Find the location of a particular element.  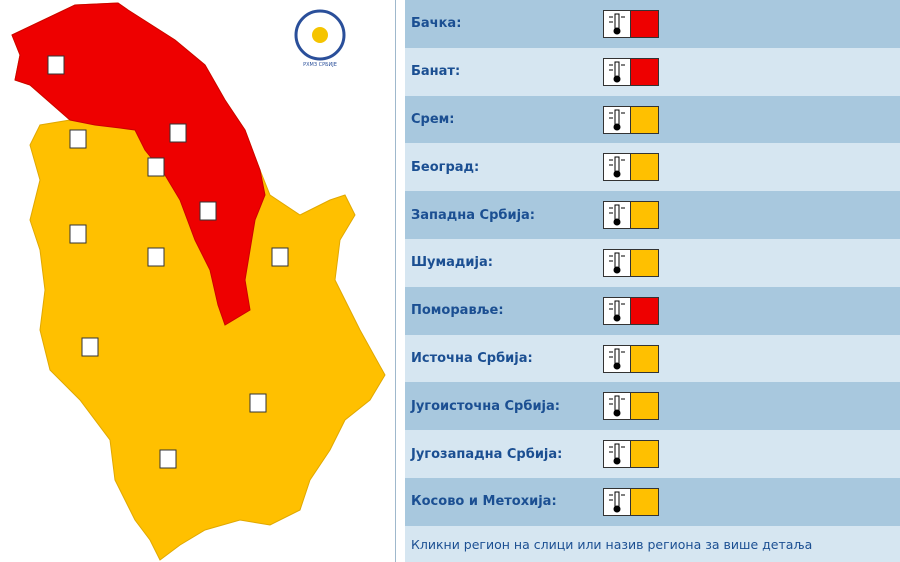

region-row: Југозападна Србија: is located at coordinates (652, 454).